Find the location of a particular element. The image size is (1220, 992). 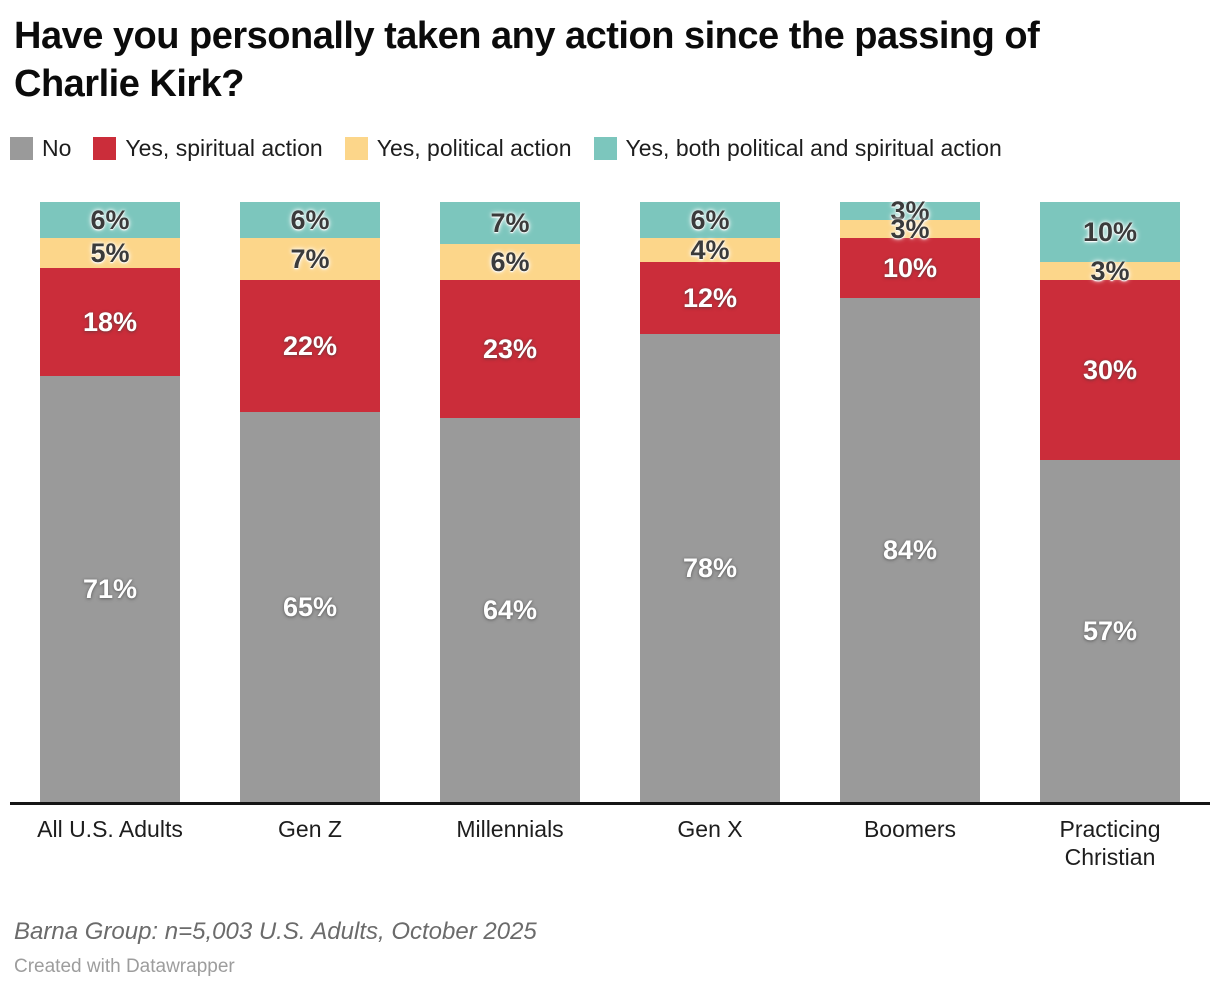

bar-segment: 84% is located at coordinates (910, 550).